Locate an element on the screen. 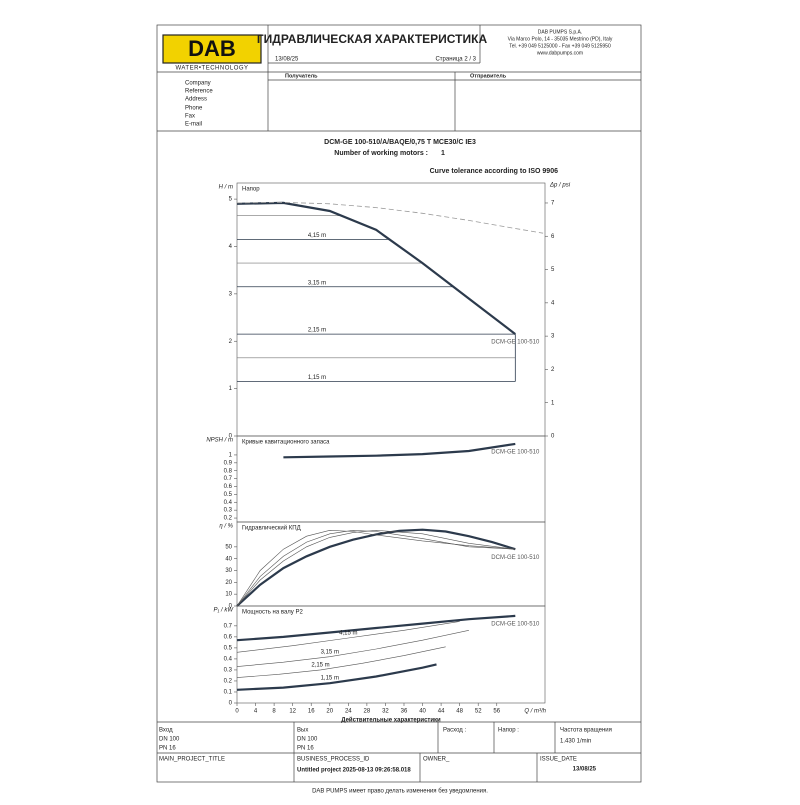 This screenshot has width=800, height=805. y-tick-label: 0.1 is located at coordinates (228, 693).